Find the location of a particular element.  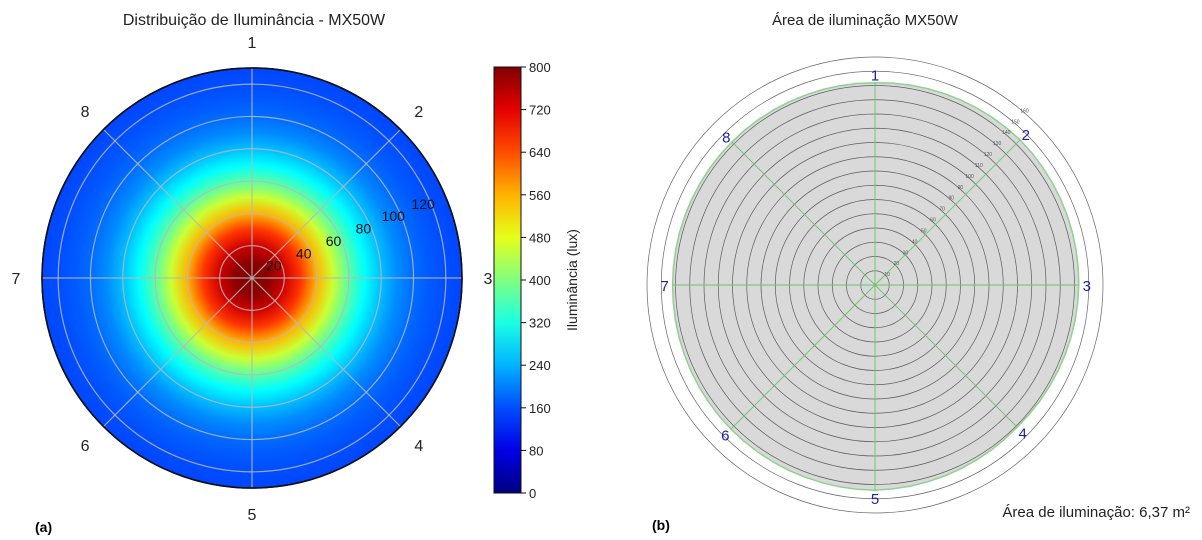

colorbar-tick-label: 560 is located at coordinates (540, 195).